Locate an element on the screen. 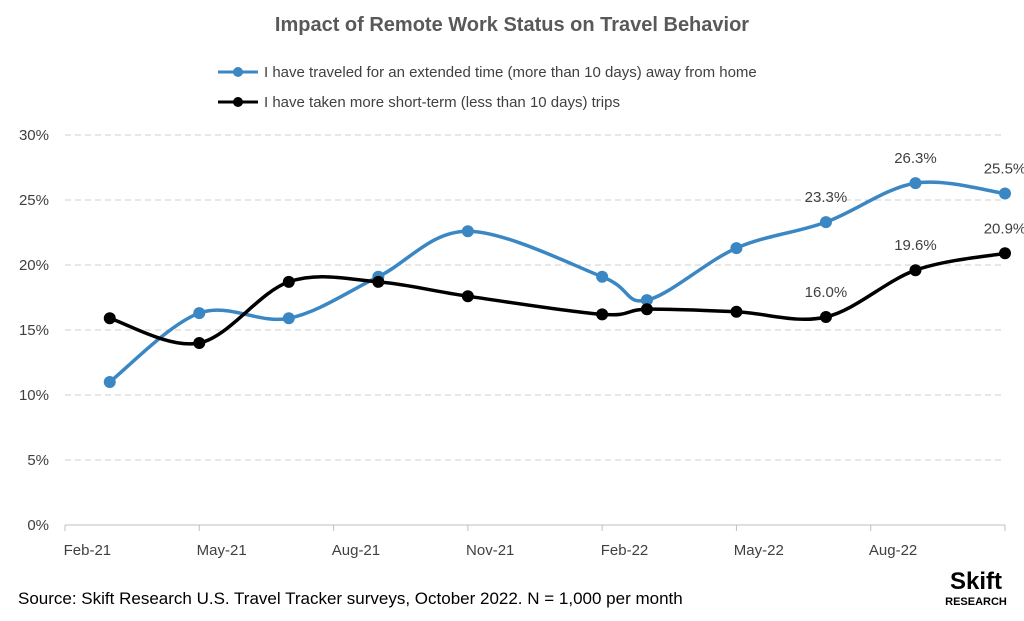 This screenshot has width=1024, height=621. x-tick-label: Feb-22 is located at coordinates (625, 550).